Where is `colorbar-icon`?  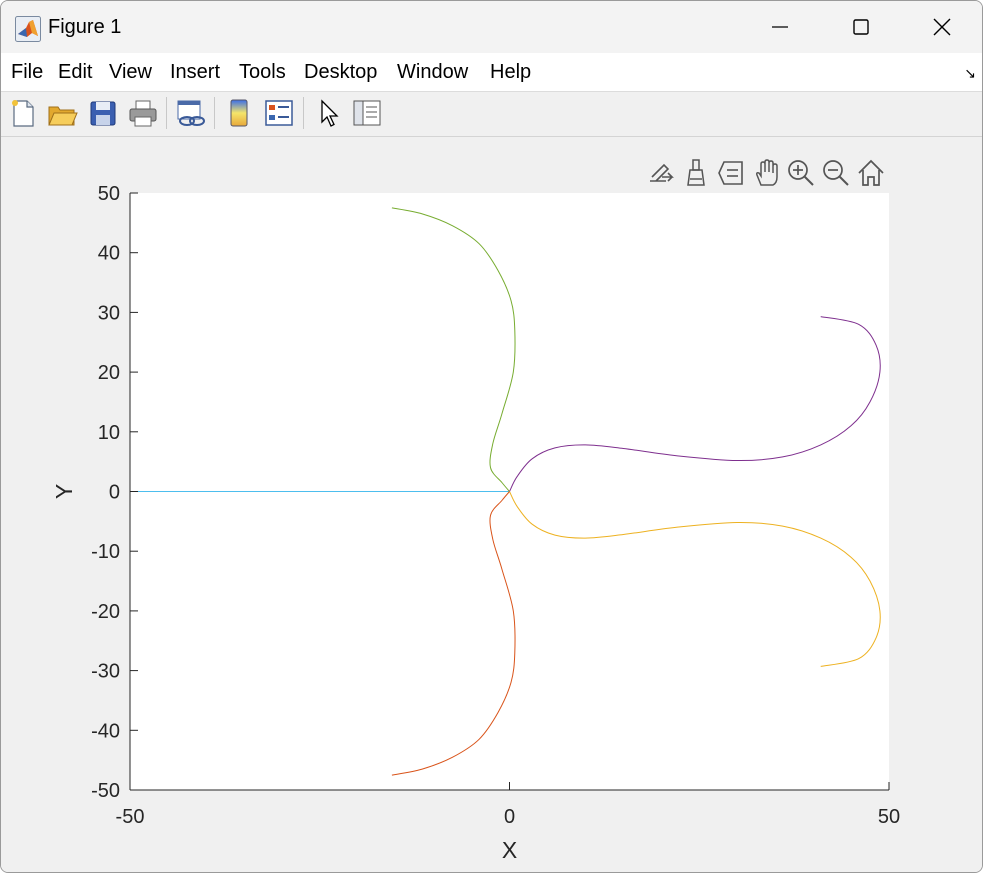 colorbar-icon is located at coordinates (239, 113).